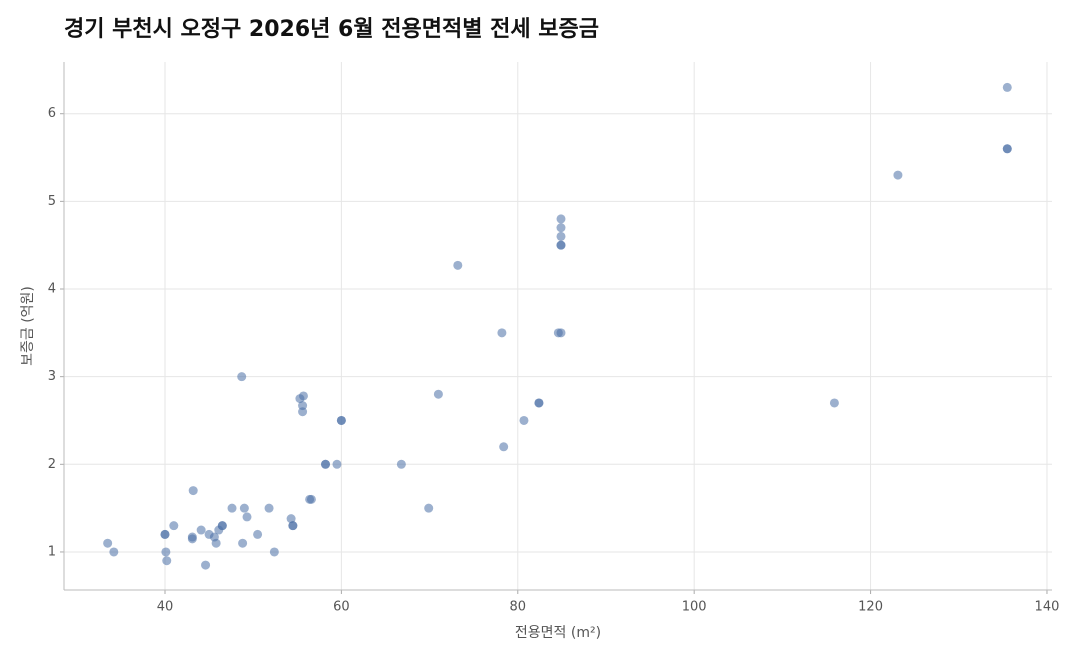 The image size is (1080, 664). What do you see at coordinates (52, 113) in the screenshot?
I see `y-tick-label: 6` at bounding box center [52, 113].